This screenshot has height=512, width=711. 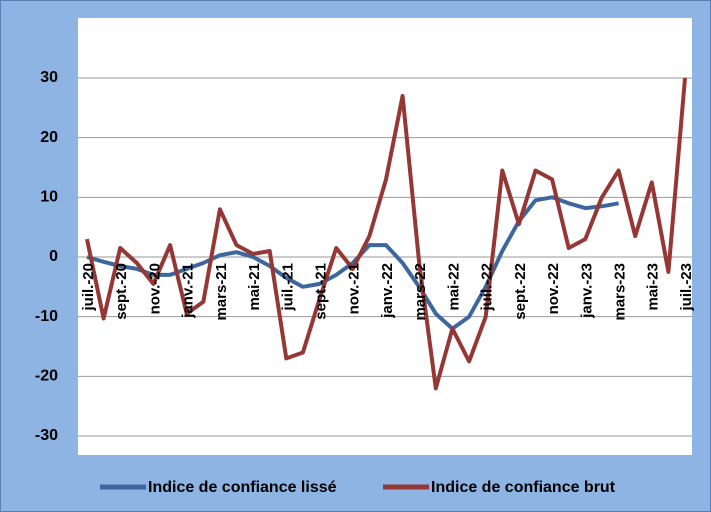 I want to click on x-tick-label: sept.-20, so click(x=121, y=291).